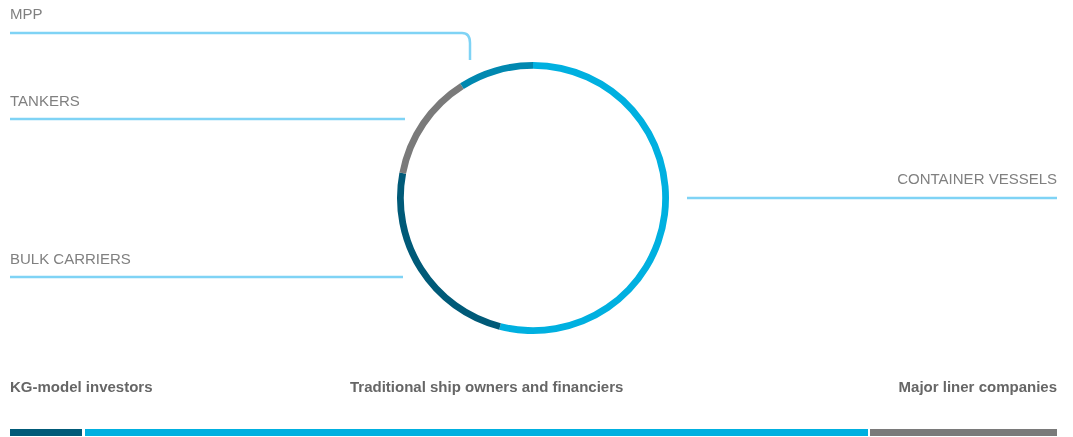 The height and width of the screenshot is (437, 1073). Describe the element at coordinates (487, 386) in the screenshot. I see `text: Traditional ship owners and financiers` at that location.